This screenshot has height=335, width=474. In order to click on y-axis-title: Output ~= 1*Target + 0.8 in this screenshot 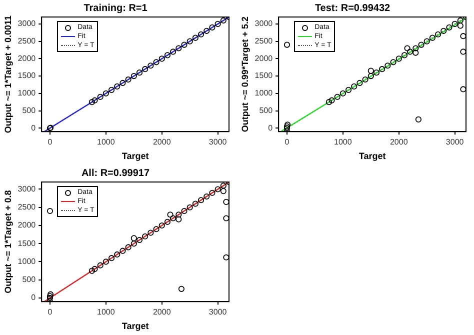, I will do `click(7, 242)`.